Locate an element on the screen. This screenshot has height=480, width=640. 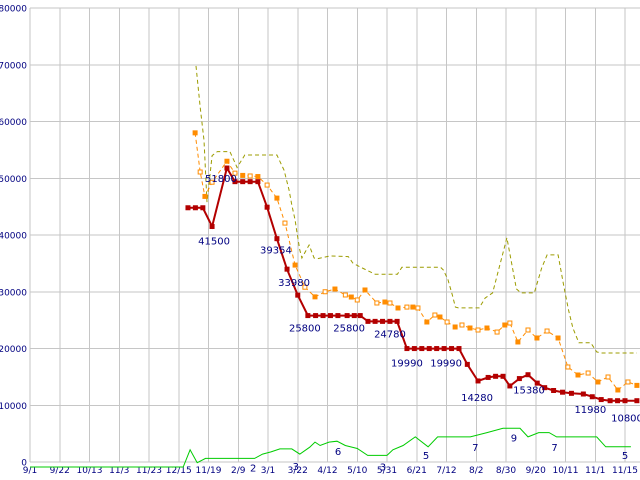
x-tick-label: 3/22 is located at coordinates (298, 471).